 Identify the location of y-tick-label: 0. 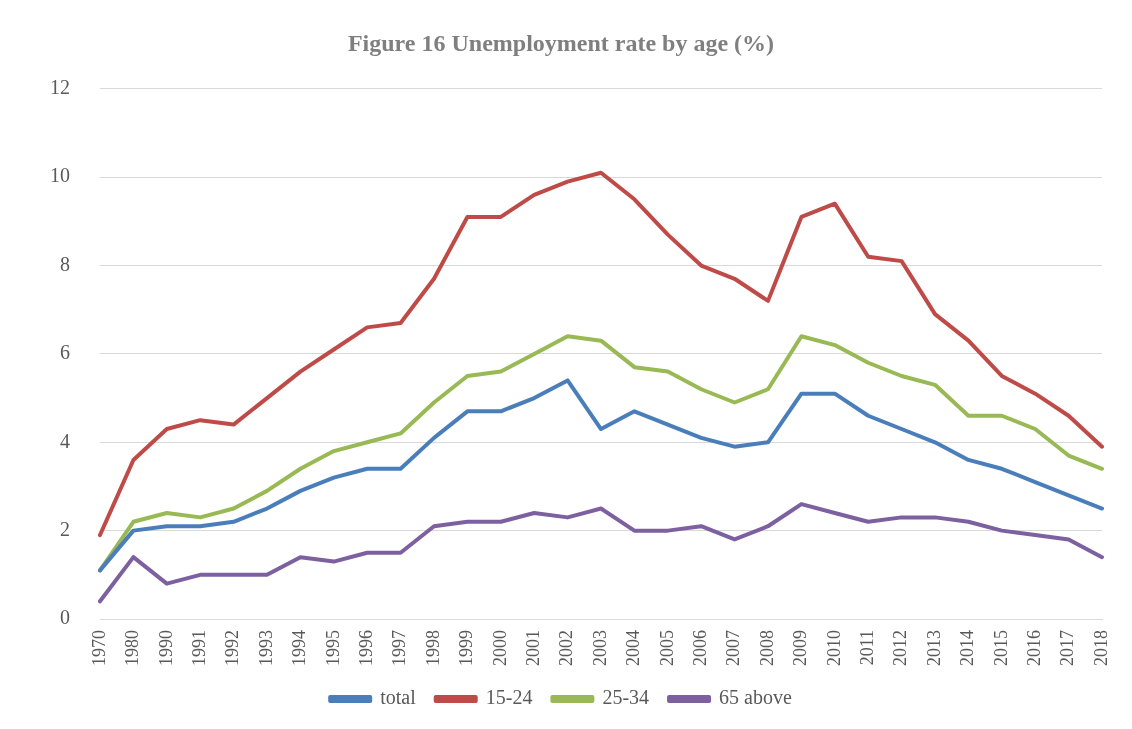
(65, 617).